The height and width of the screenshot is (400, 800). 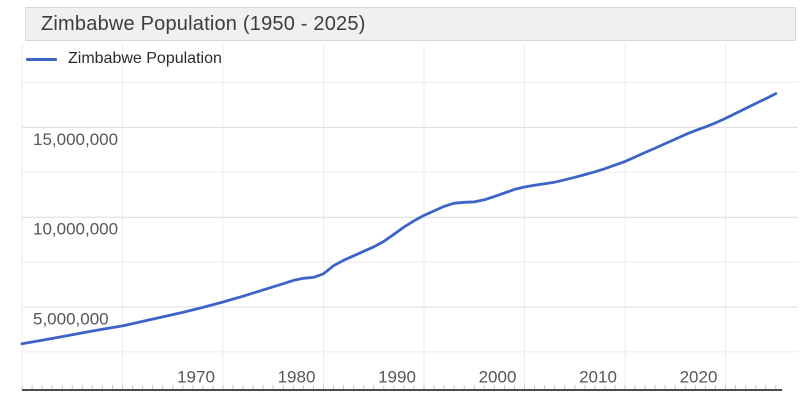 What do you see at coordinates (397, 376) in the screenshot?
I see `x-axis-label: 1990` at bounding box center [397, 376].